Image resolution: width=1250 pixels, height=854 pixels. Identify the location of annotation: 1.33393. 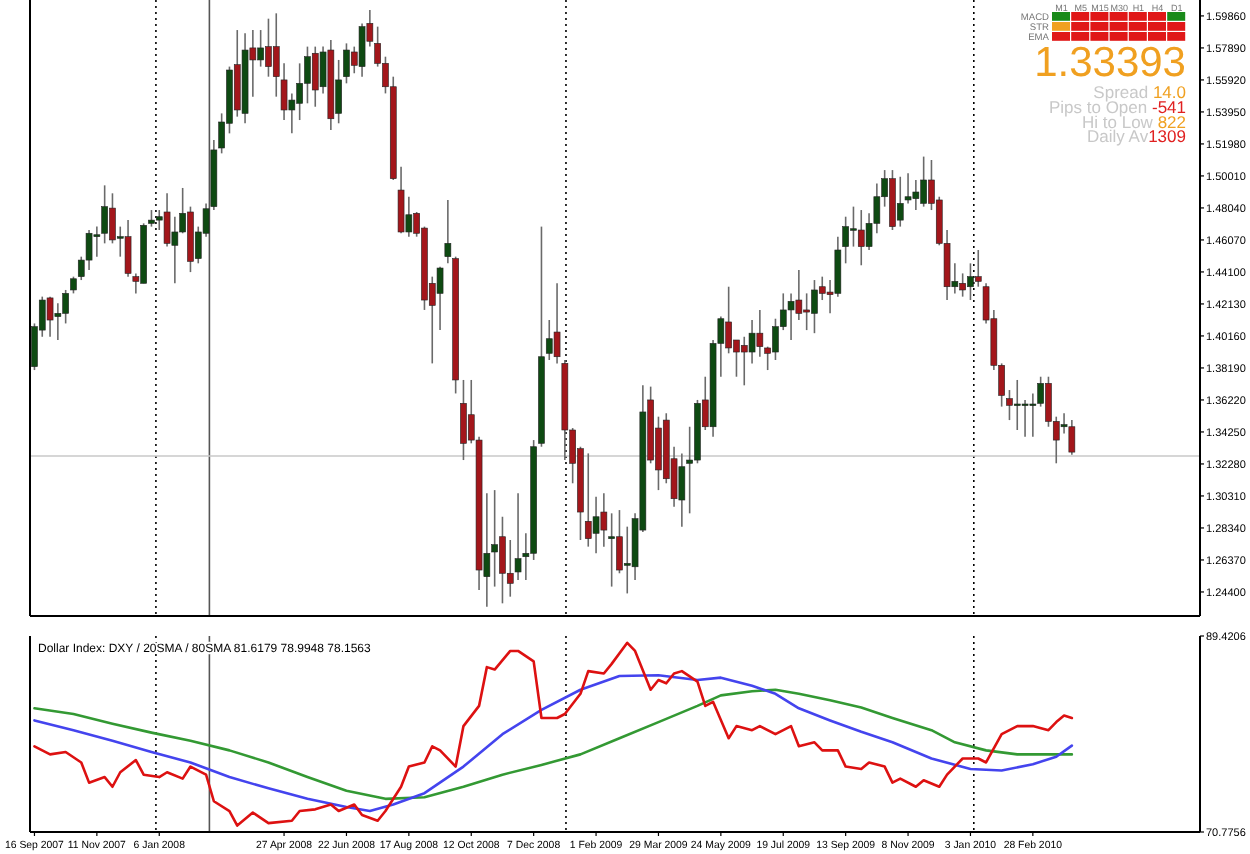
(1110, 63).